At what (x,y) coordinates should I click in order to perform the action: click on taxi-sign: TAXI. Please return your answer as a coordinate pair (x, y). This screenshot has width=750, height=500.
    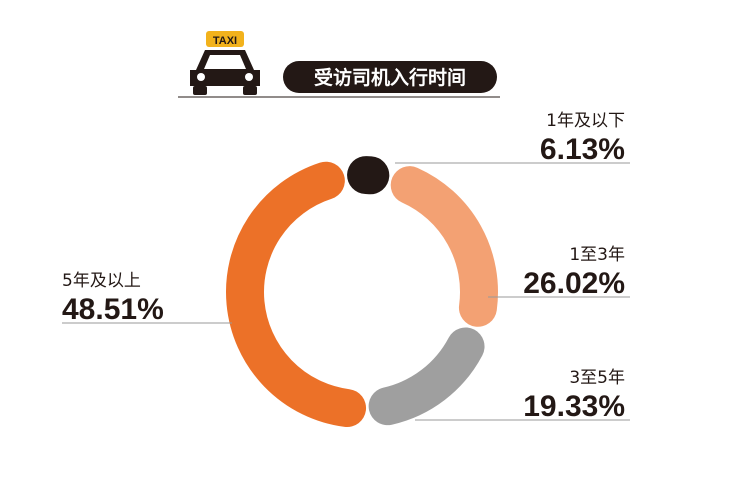
    Looking at the image, I should click on (225, 41).